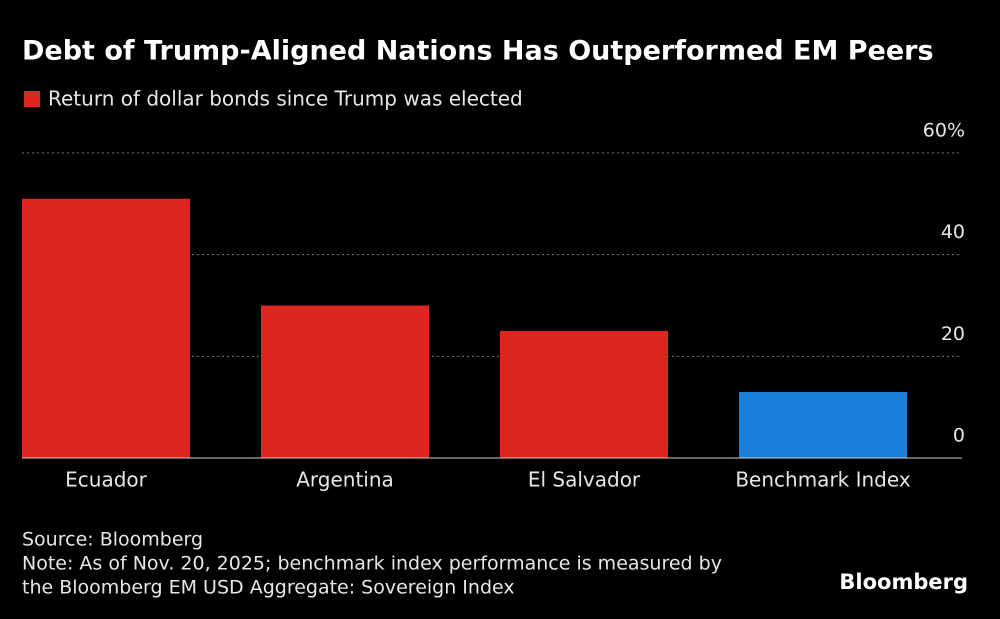 Image resolution: width=1000 pixels, height=619 pixels. Describe the element at coordinates (584, 480) in the screenshot. I see `x-tick-label: El Salvador` at that location.